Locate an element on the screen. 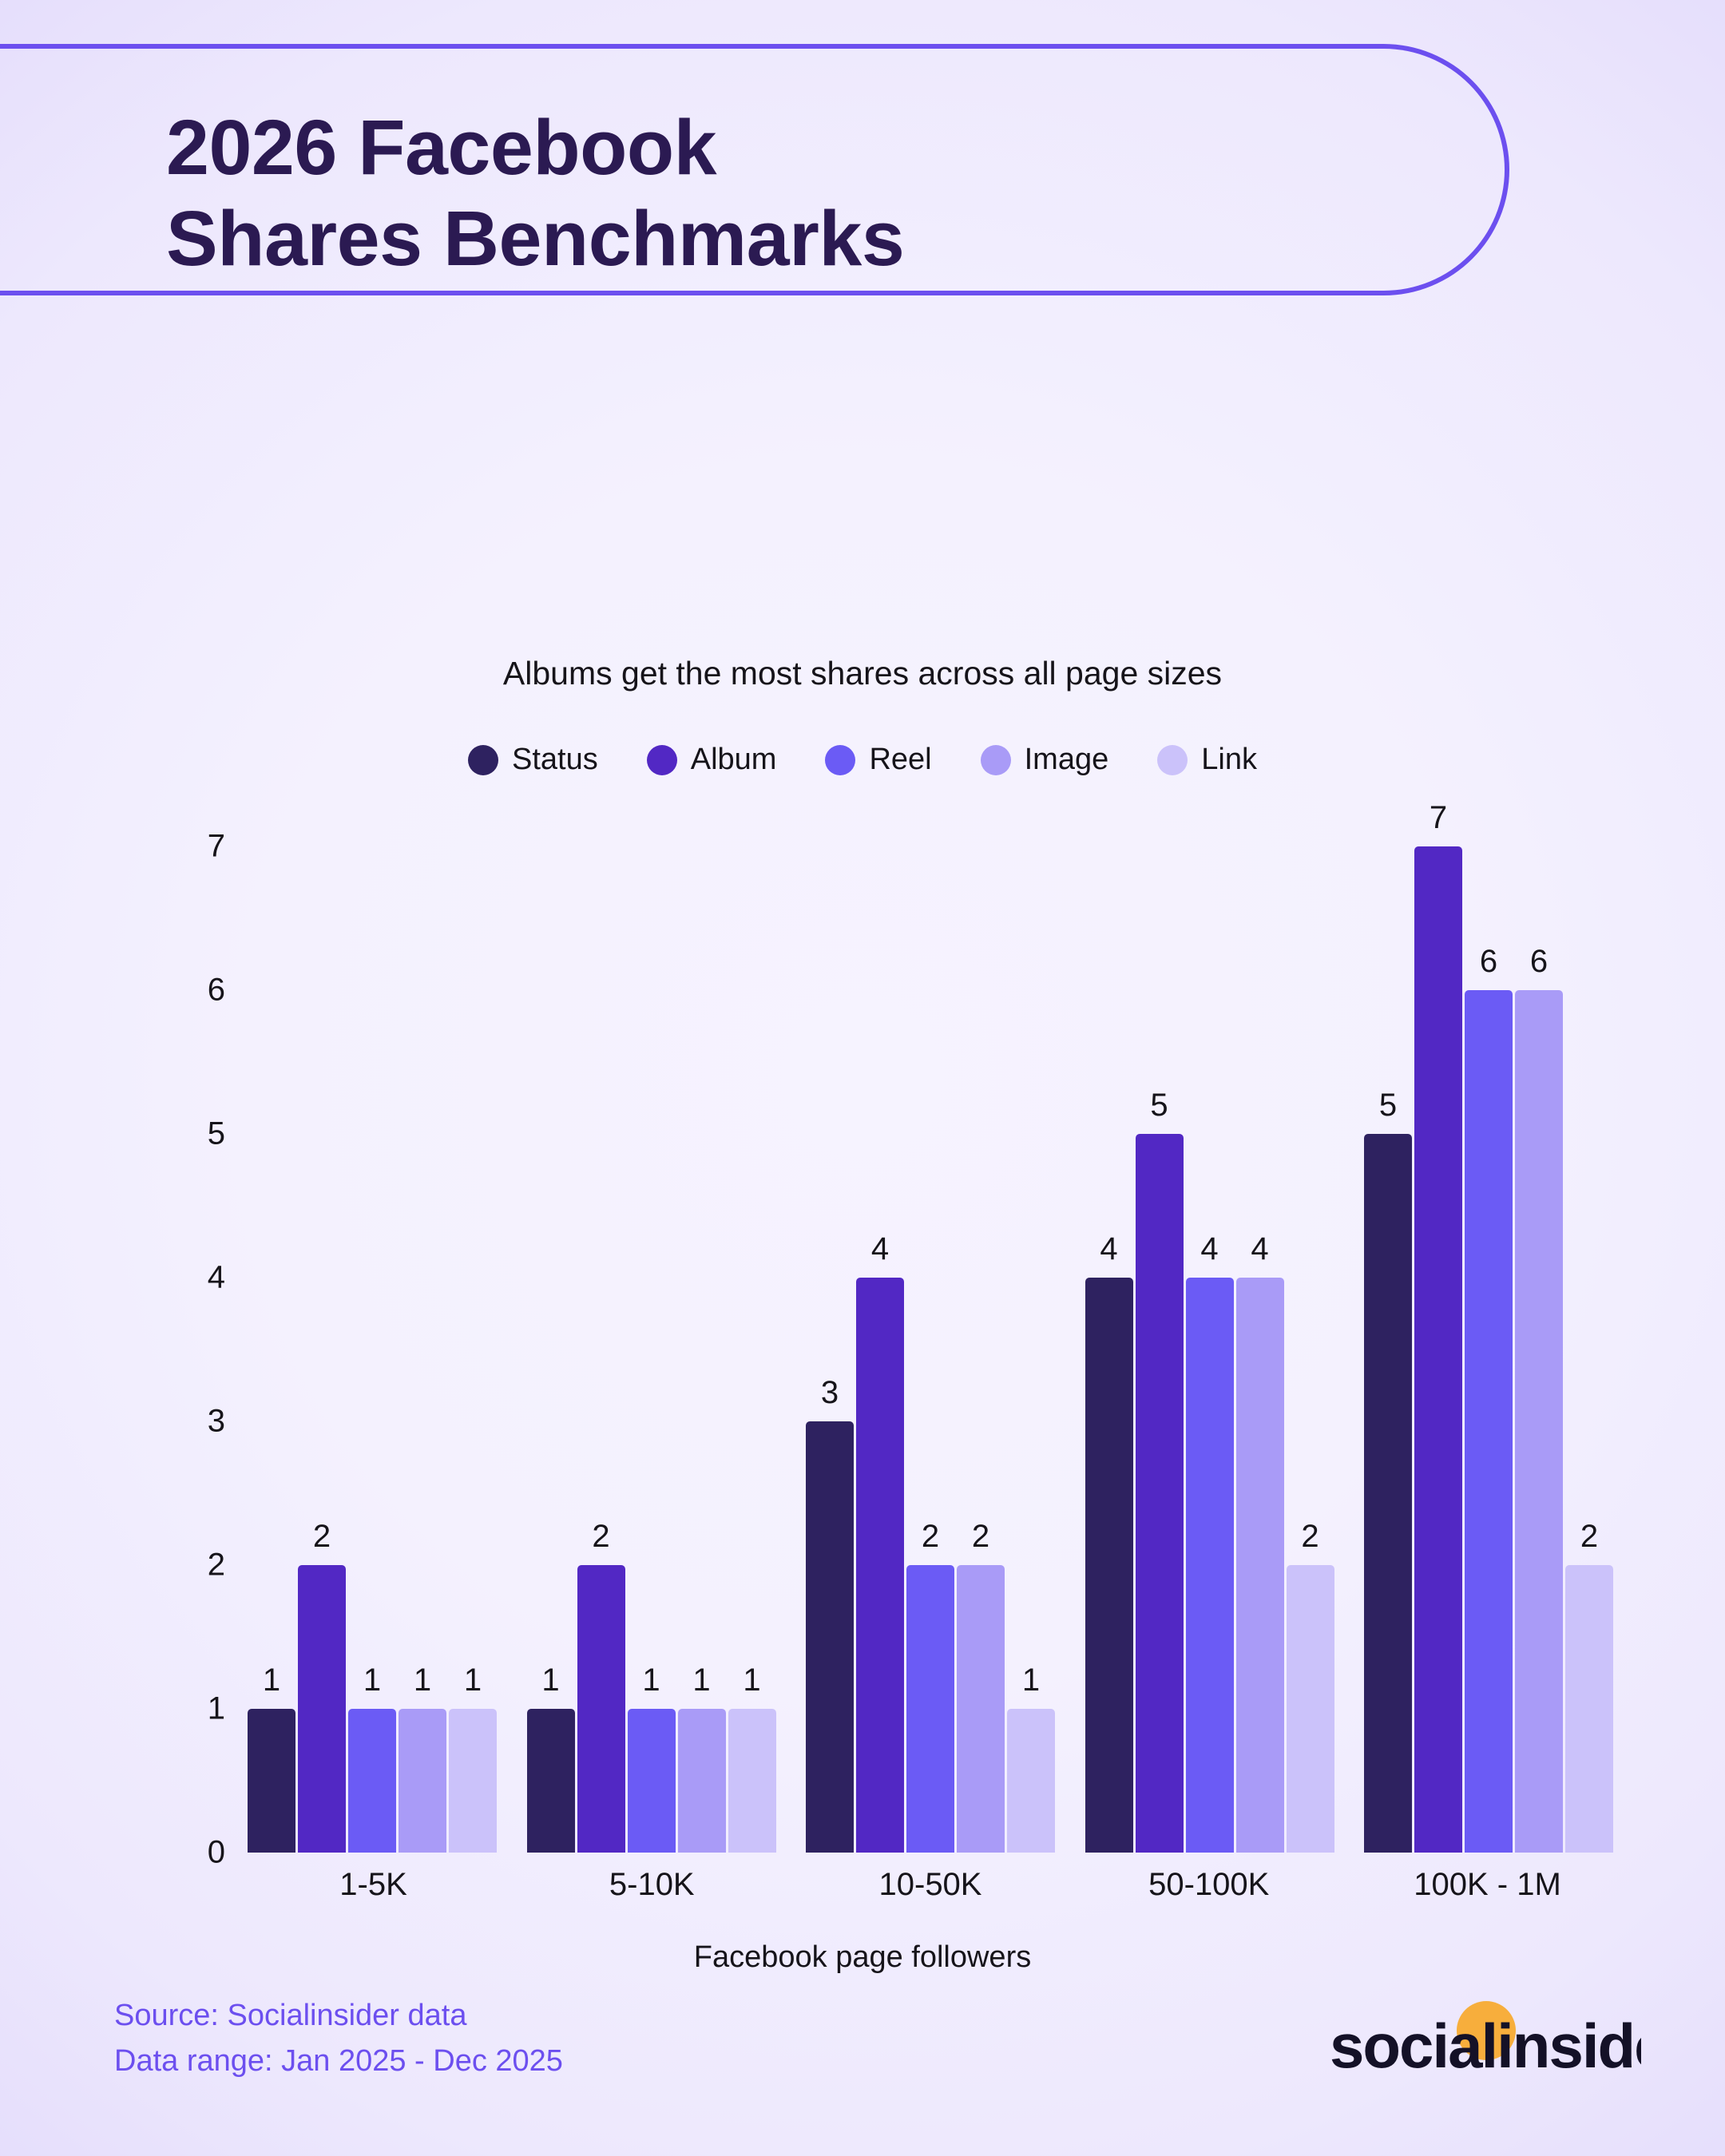  x-axis-title: Facebook page followers is located at coordinates (862, 1957).